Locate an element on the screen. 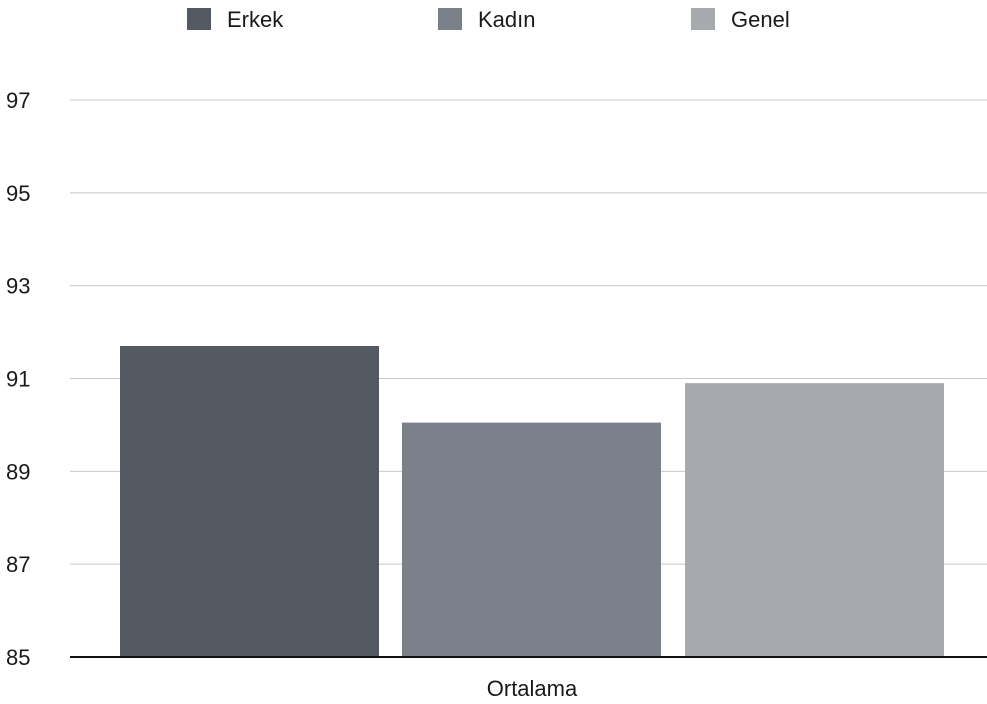 Image resolution: width=987 pixels, height=704 pixels. bar-genel is located at coordinates (814, 520).